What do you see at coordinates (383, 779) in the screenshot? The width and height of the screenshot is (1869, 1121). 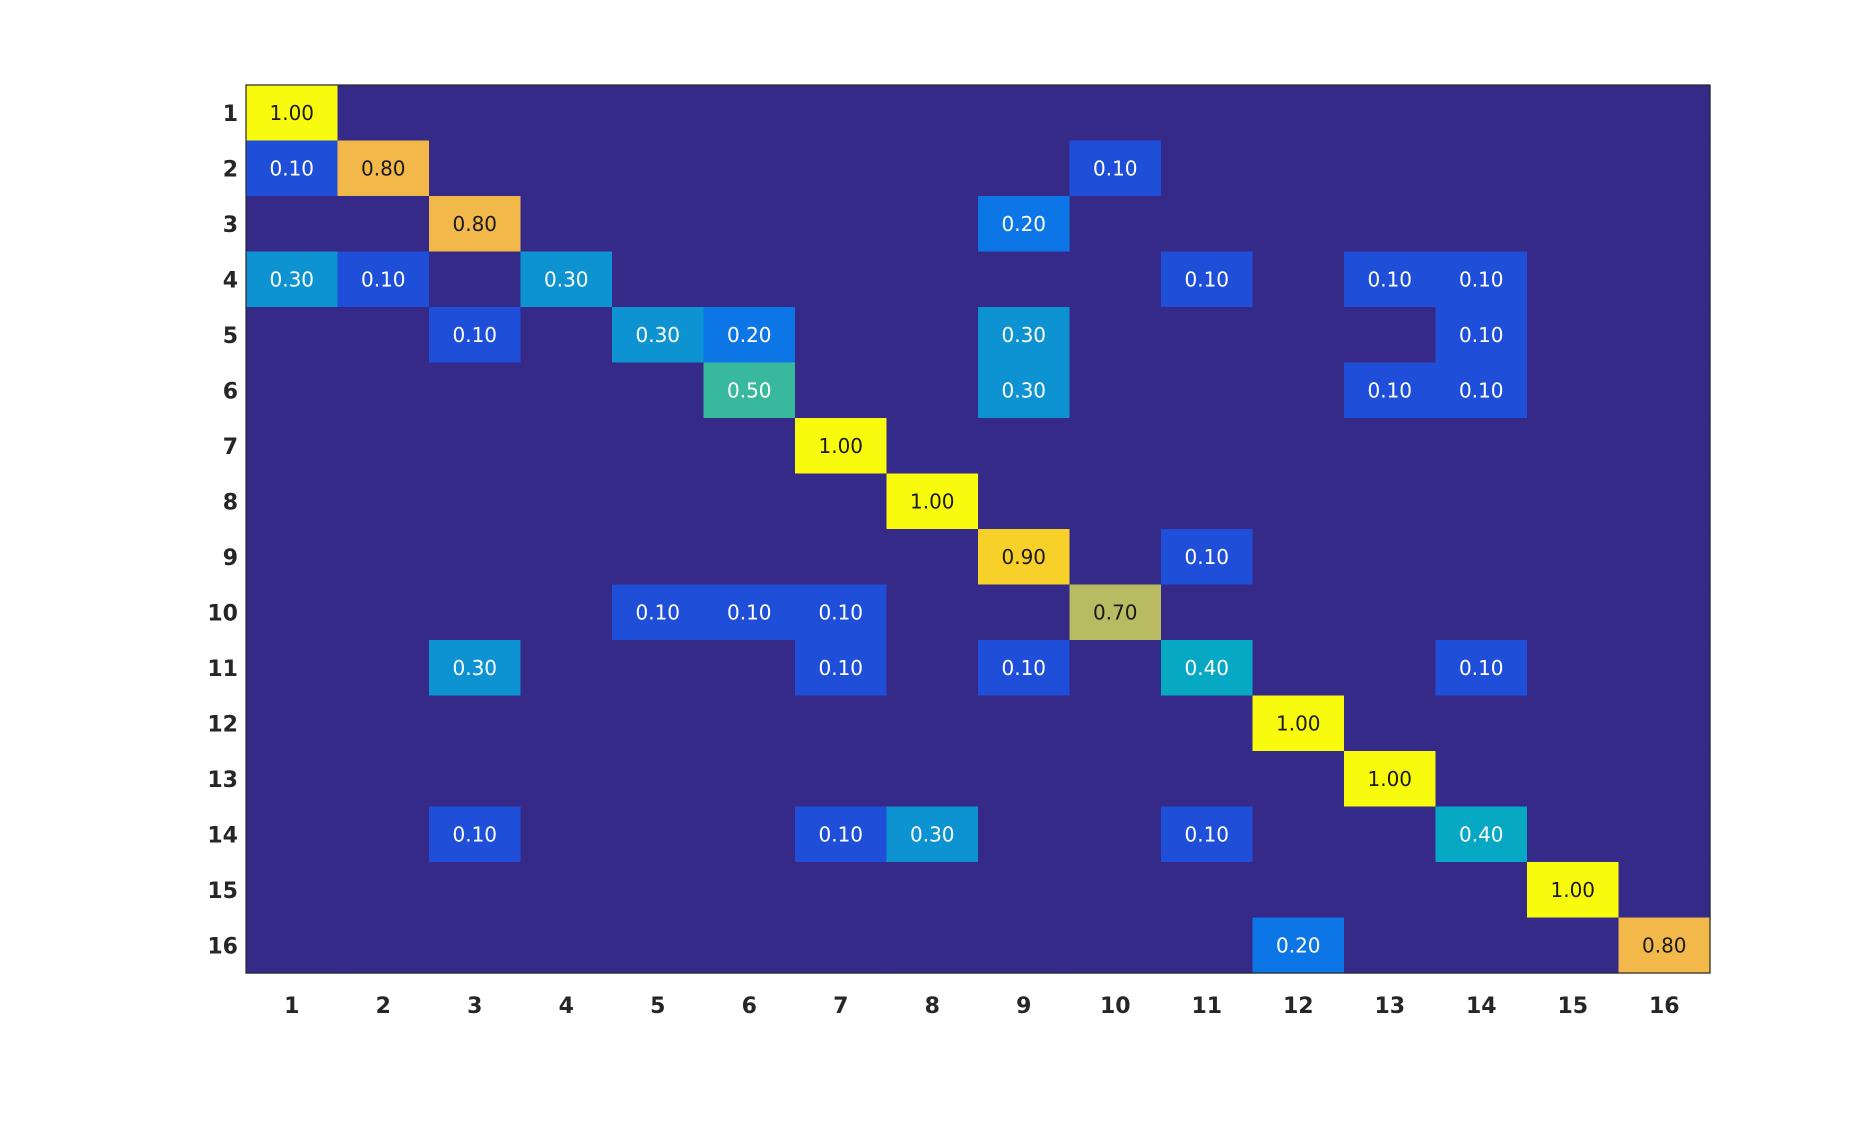 I see `heatmap-cell-r13-c2` at bounding box center [383, 779].